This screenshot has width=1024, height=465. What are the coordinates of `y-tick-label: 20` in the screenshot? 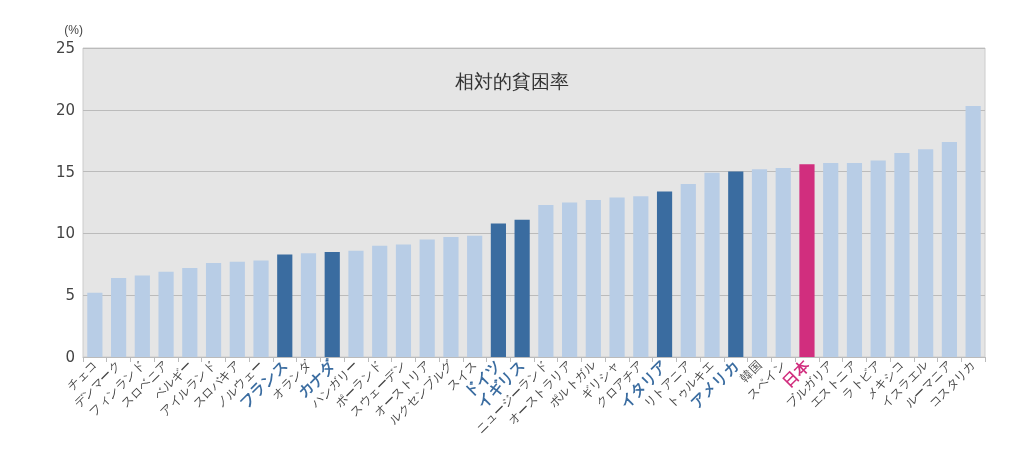 It's located at (65, 109).